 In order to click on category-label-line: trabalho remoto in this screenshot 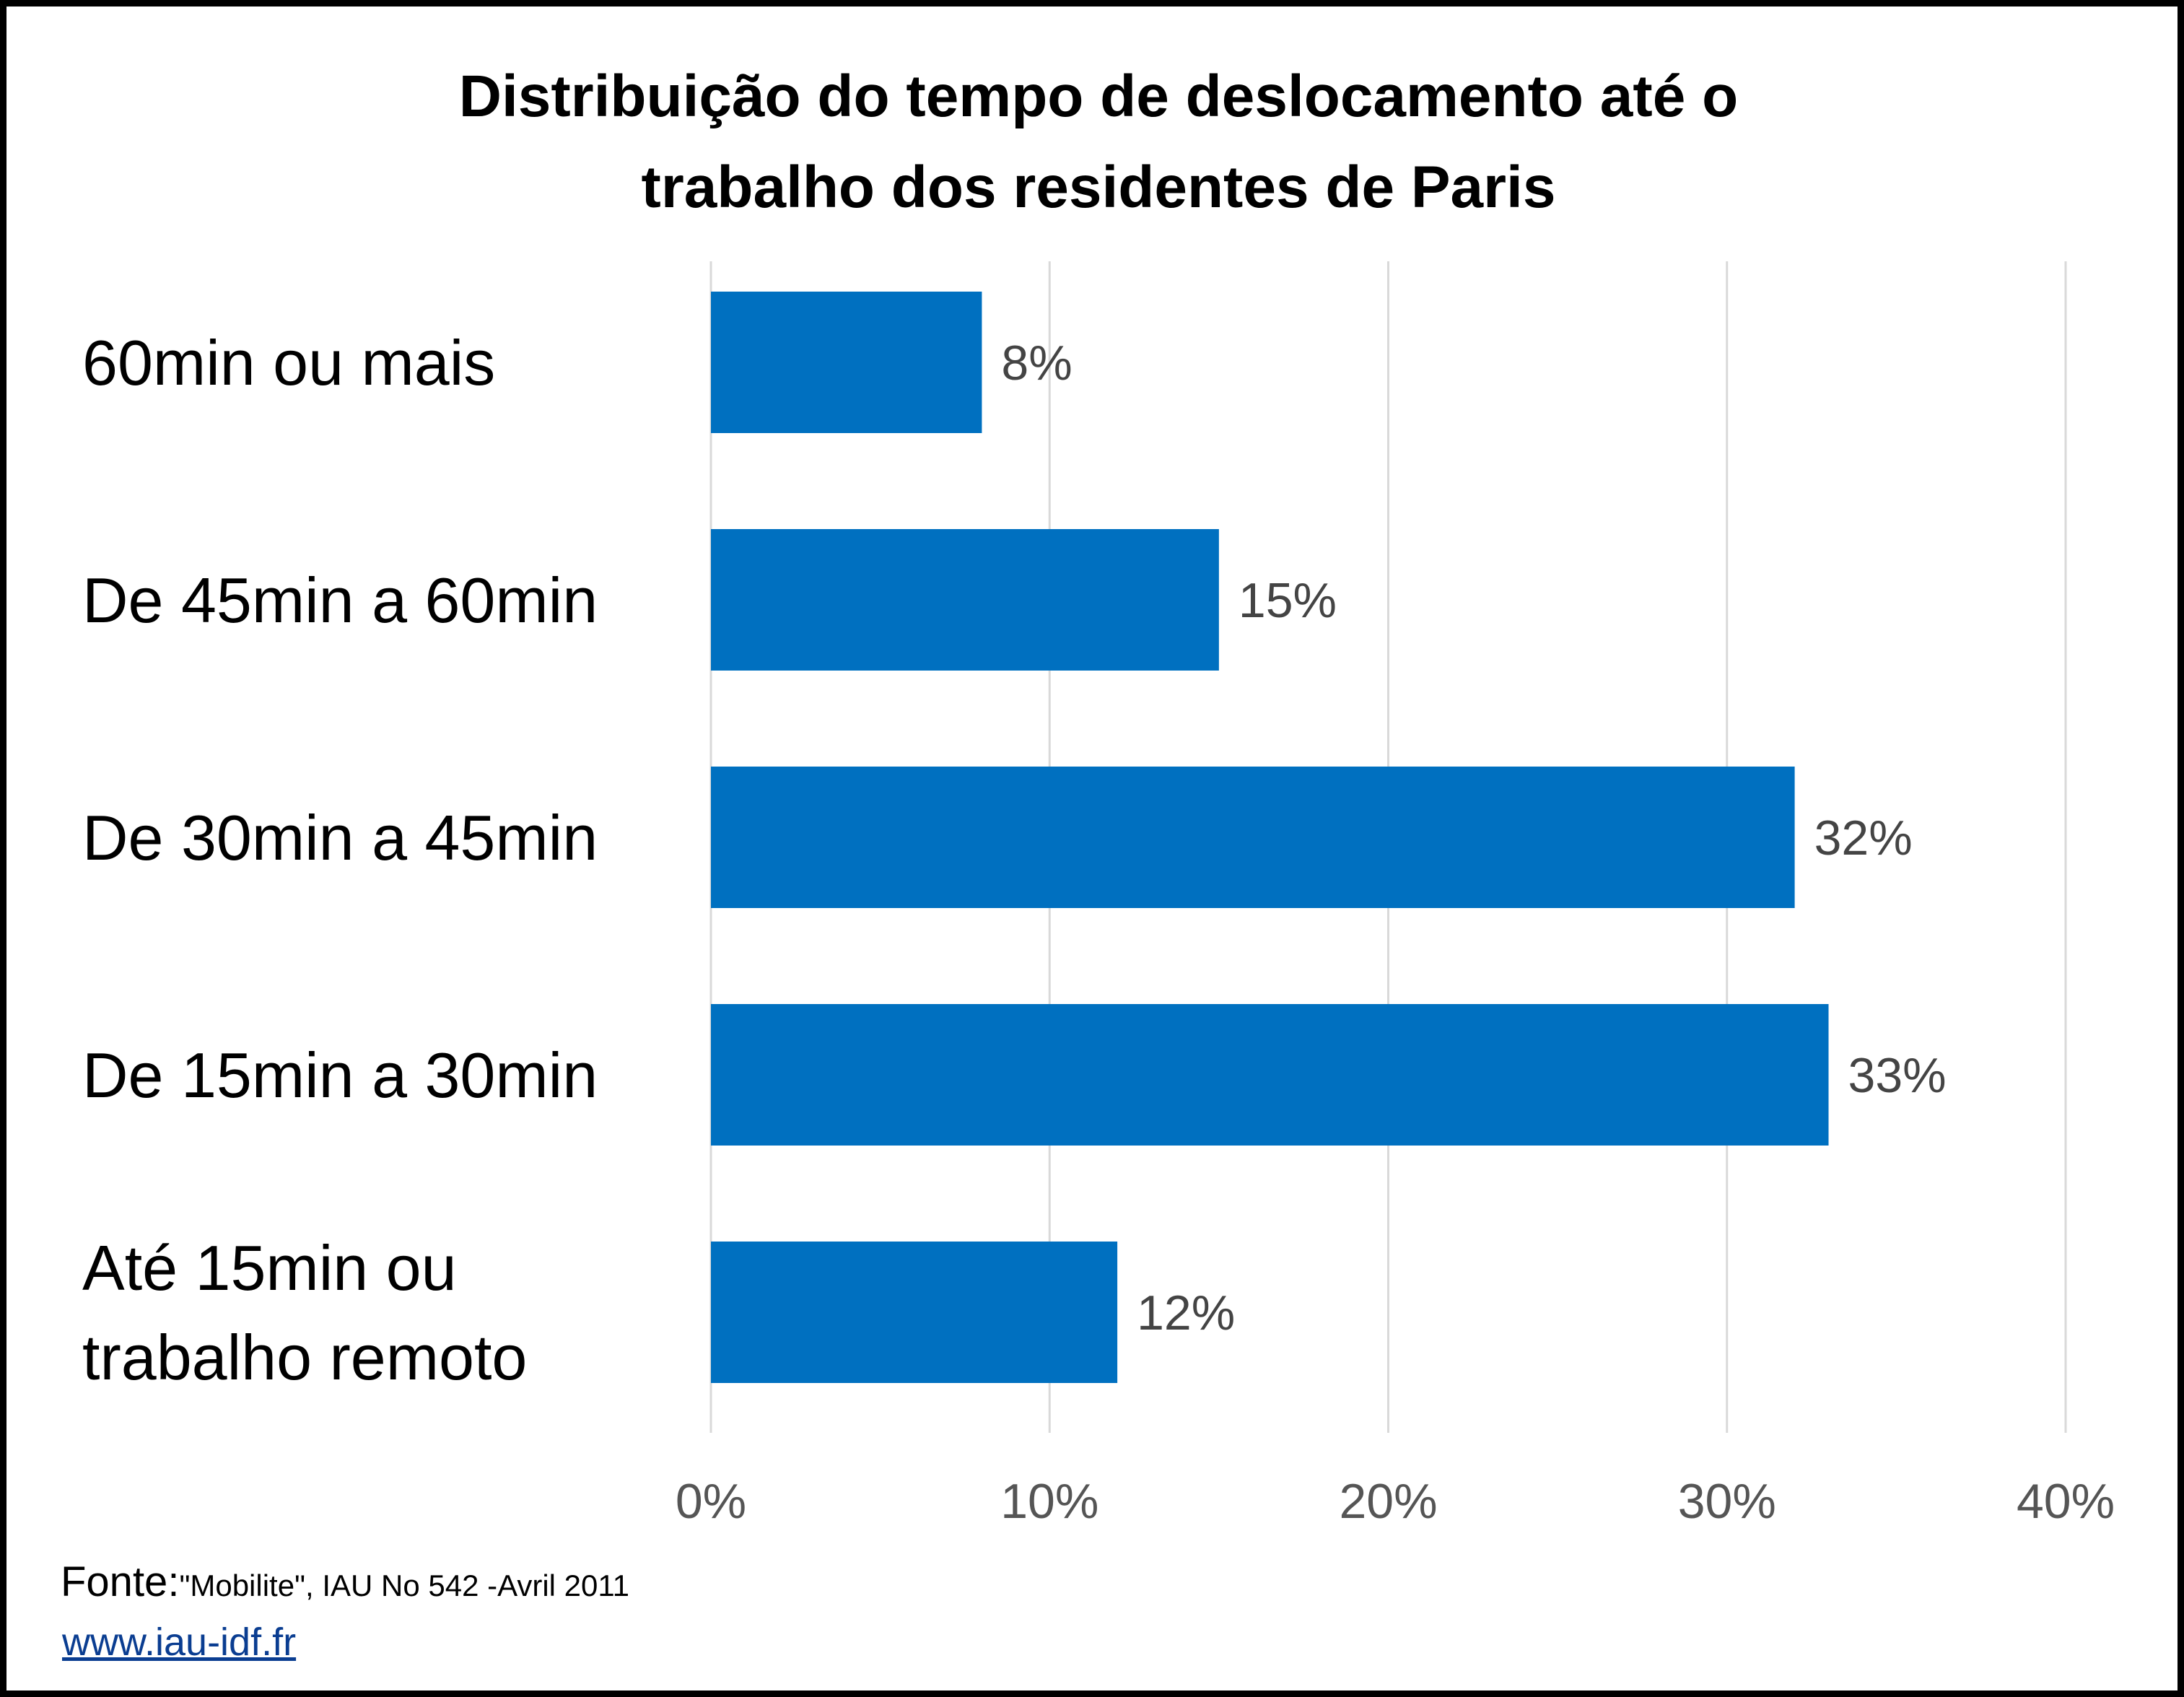, I will do `click(304, 1357)`.